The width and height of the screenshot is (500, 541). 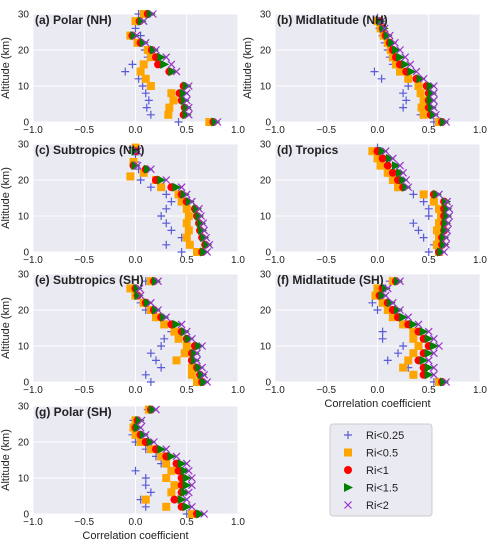 What do you see at coordinates (330, 280) in the screenshot?
I see `panel-title: (f) Midlatitude (SH)` at bounding box center [330, 280].